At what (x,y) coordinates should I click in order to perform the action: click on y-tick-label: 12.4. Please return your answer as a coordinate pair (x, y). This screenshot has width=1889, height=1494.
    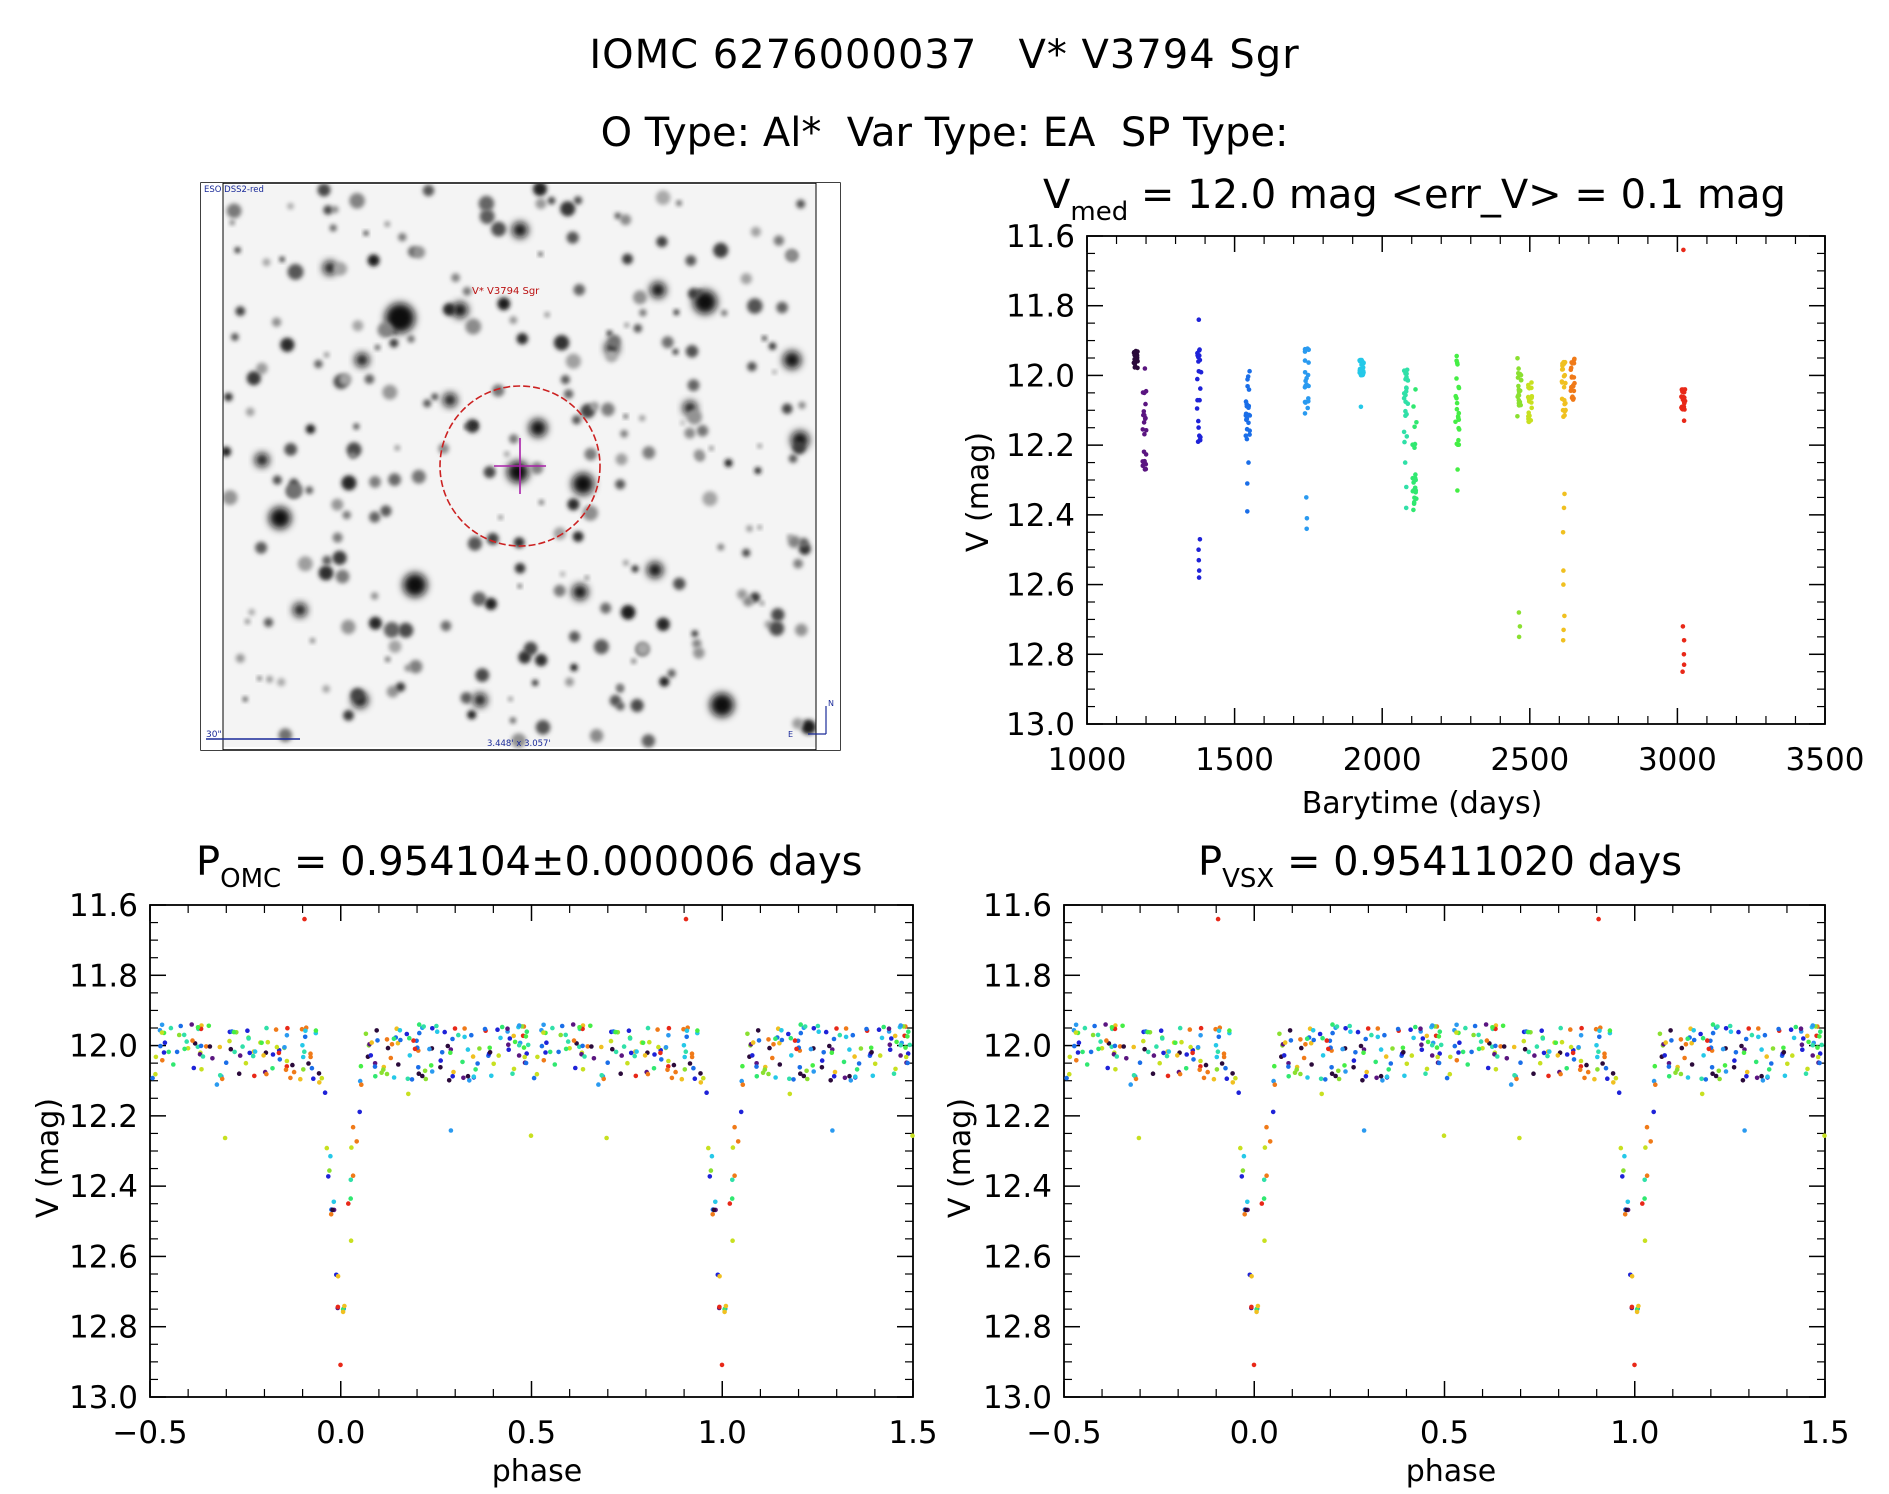
    Looking at the image, I should click on (1040, 516).